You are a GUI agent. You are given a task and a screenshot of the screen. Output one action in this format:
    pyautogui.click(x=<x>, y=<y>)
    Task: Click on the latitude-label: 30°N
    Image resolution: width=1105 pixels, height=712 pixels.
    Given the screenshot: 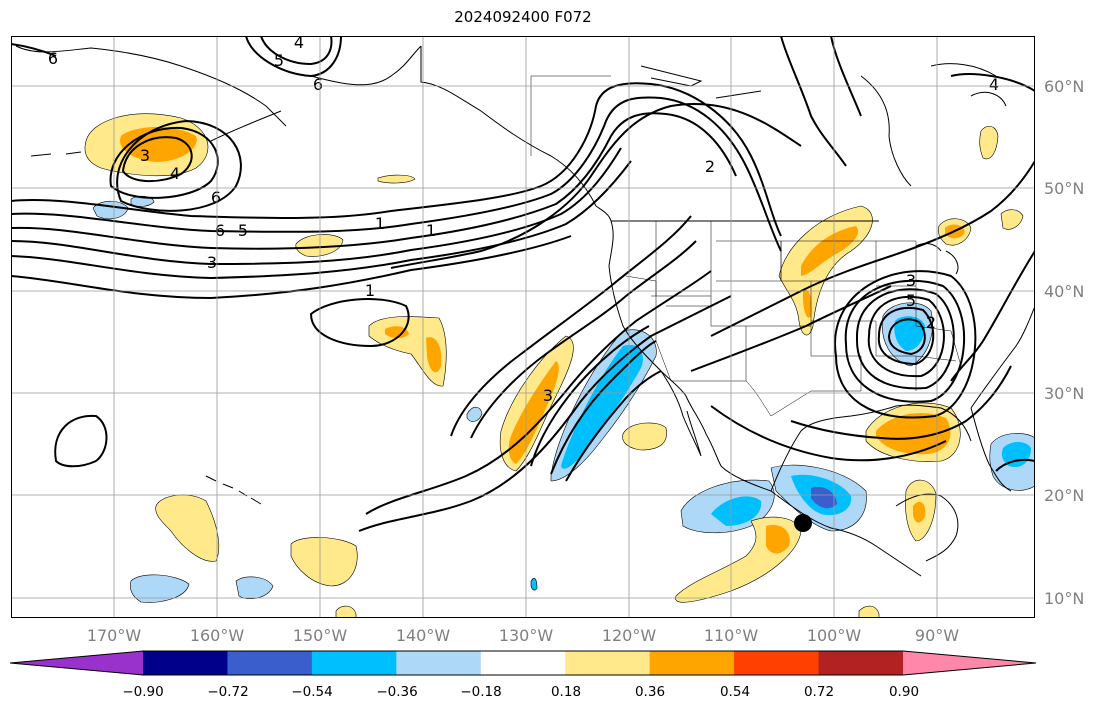 What is the action you would take?
    pyautogui.click(x=1064, y=393)
    